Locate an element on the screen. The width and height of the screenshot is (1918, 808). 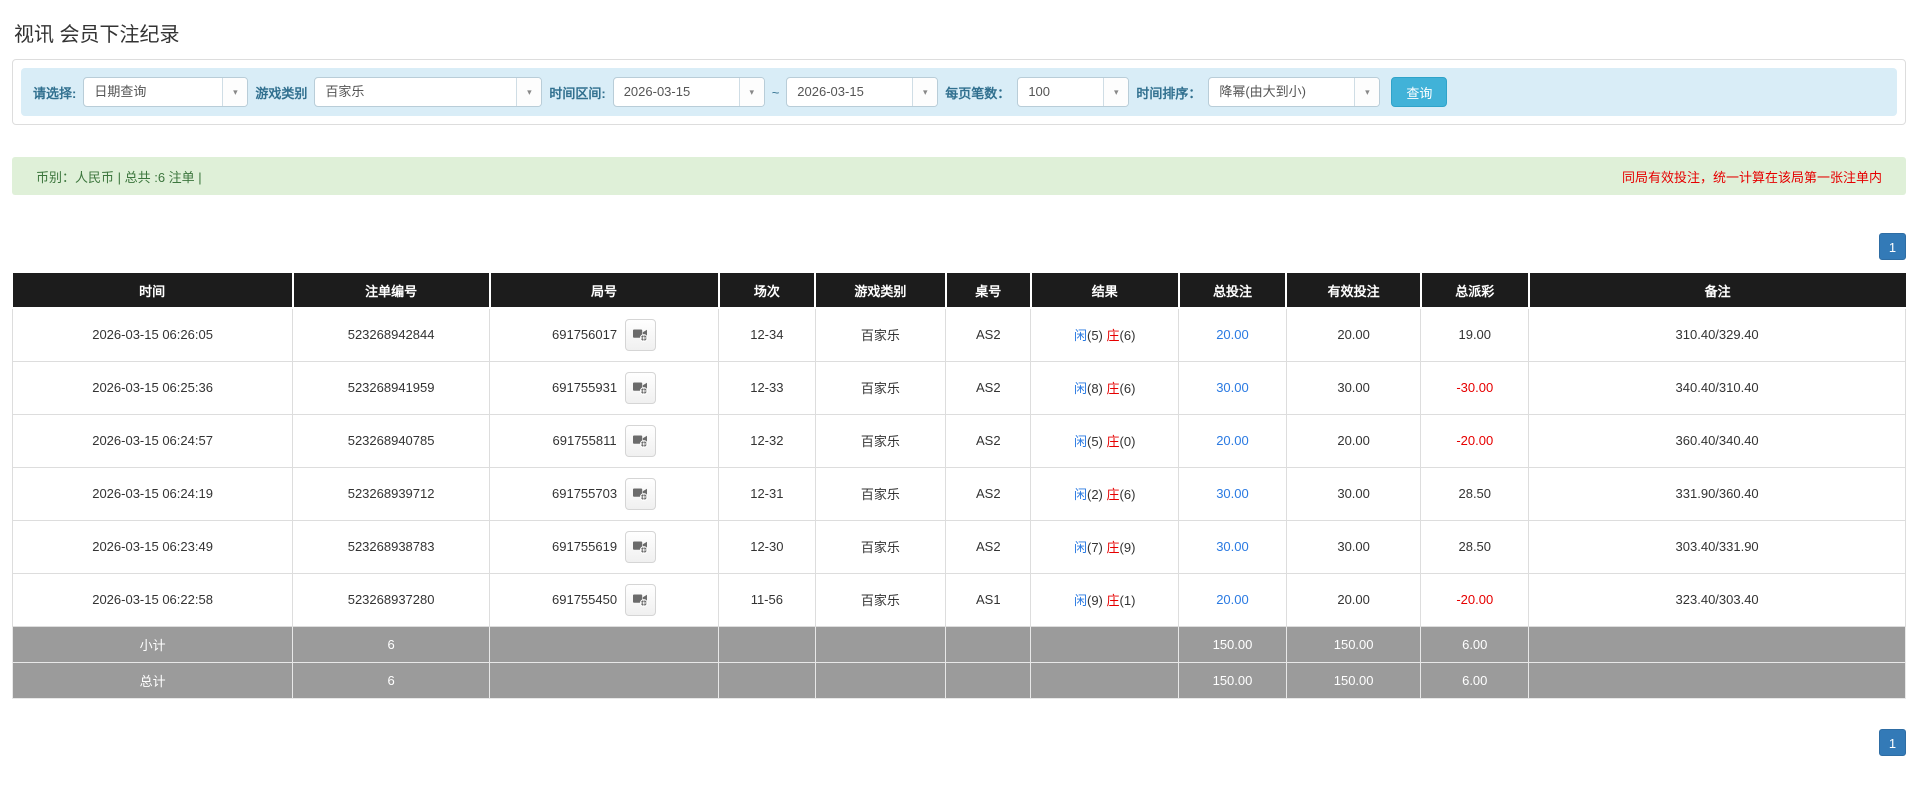
date-from-select: 2026-03-15 ▾ is located at coordinates (688, 92).